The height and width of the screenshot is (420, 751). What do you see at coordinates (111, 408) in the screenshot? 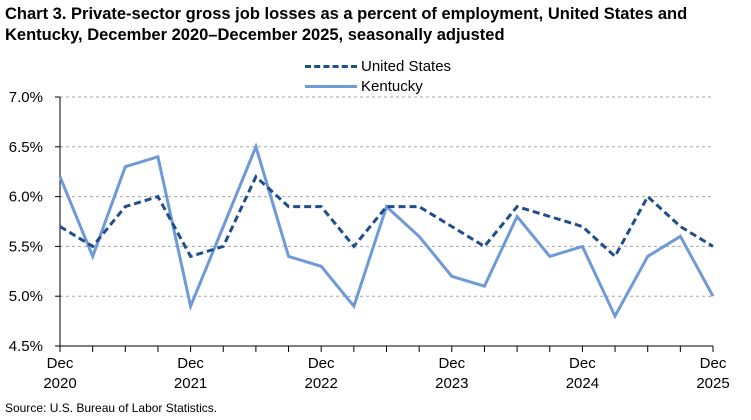
I see `source-note: Source: U.S. Bureau of Labor Statistics.` at bounding box center [111, 408].